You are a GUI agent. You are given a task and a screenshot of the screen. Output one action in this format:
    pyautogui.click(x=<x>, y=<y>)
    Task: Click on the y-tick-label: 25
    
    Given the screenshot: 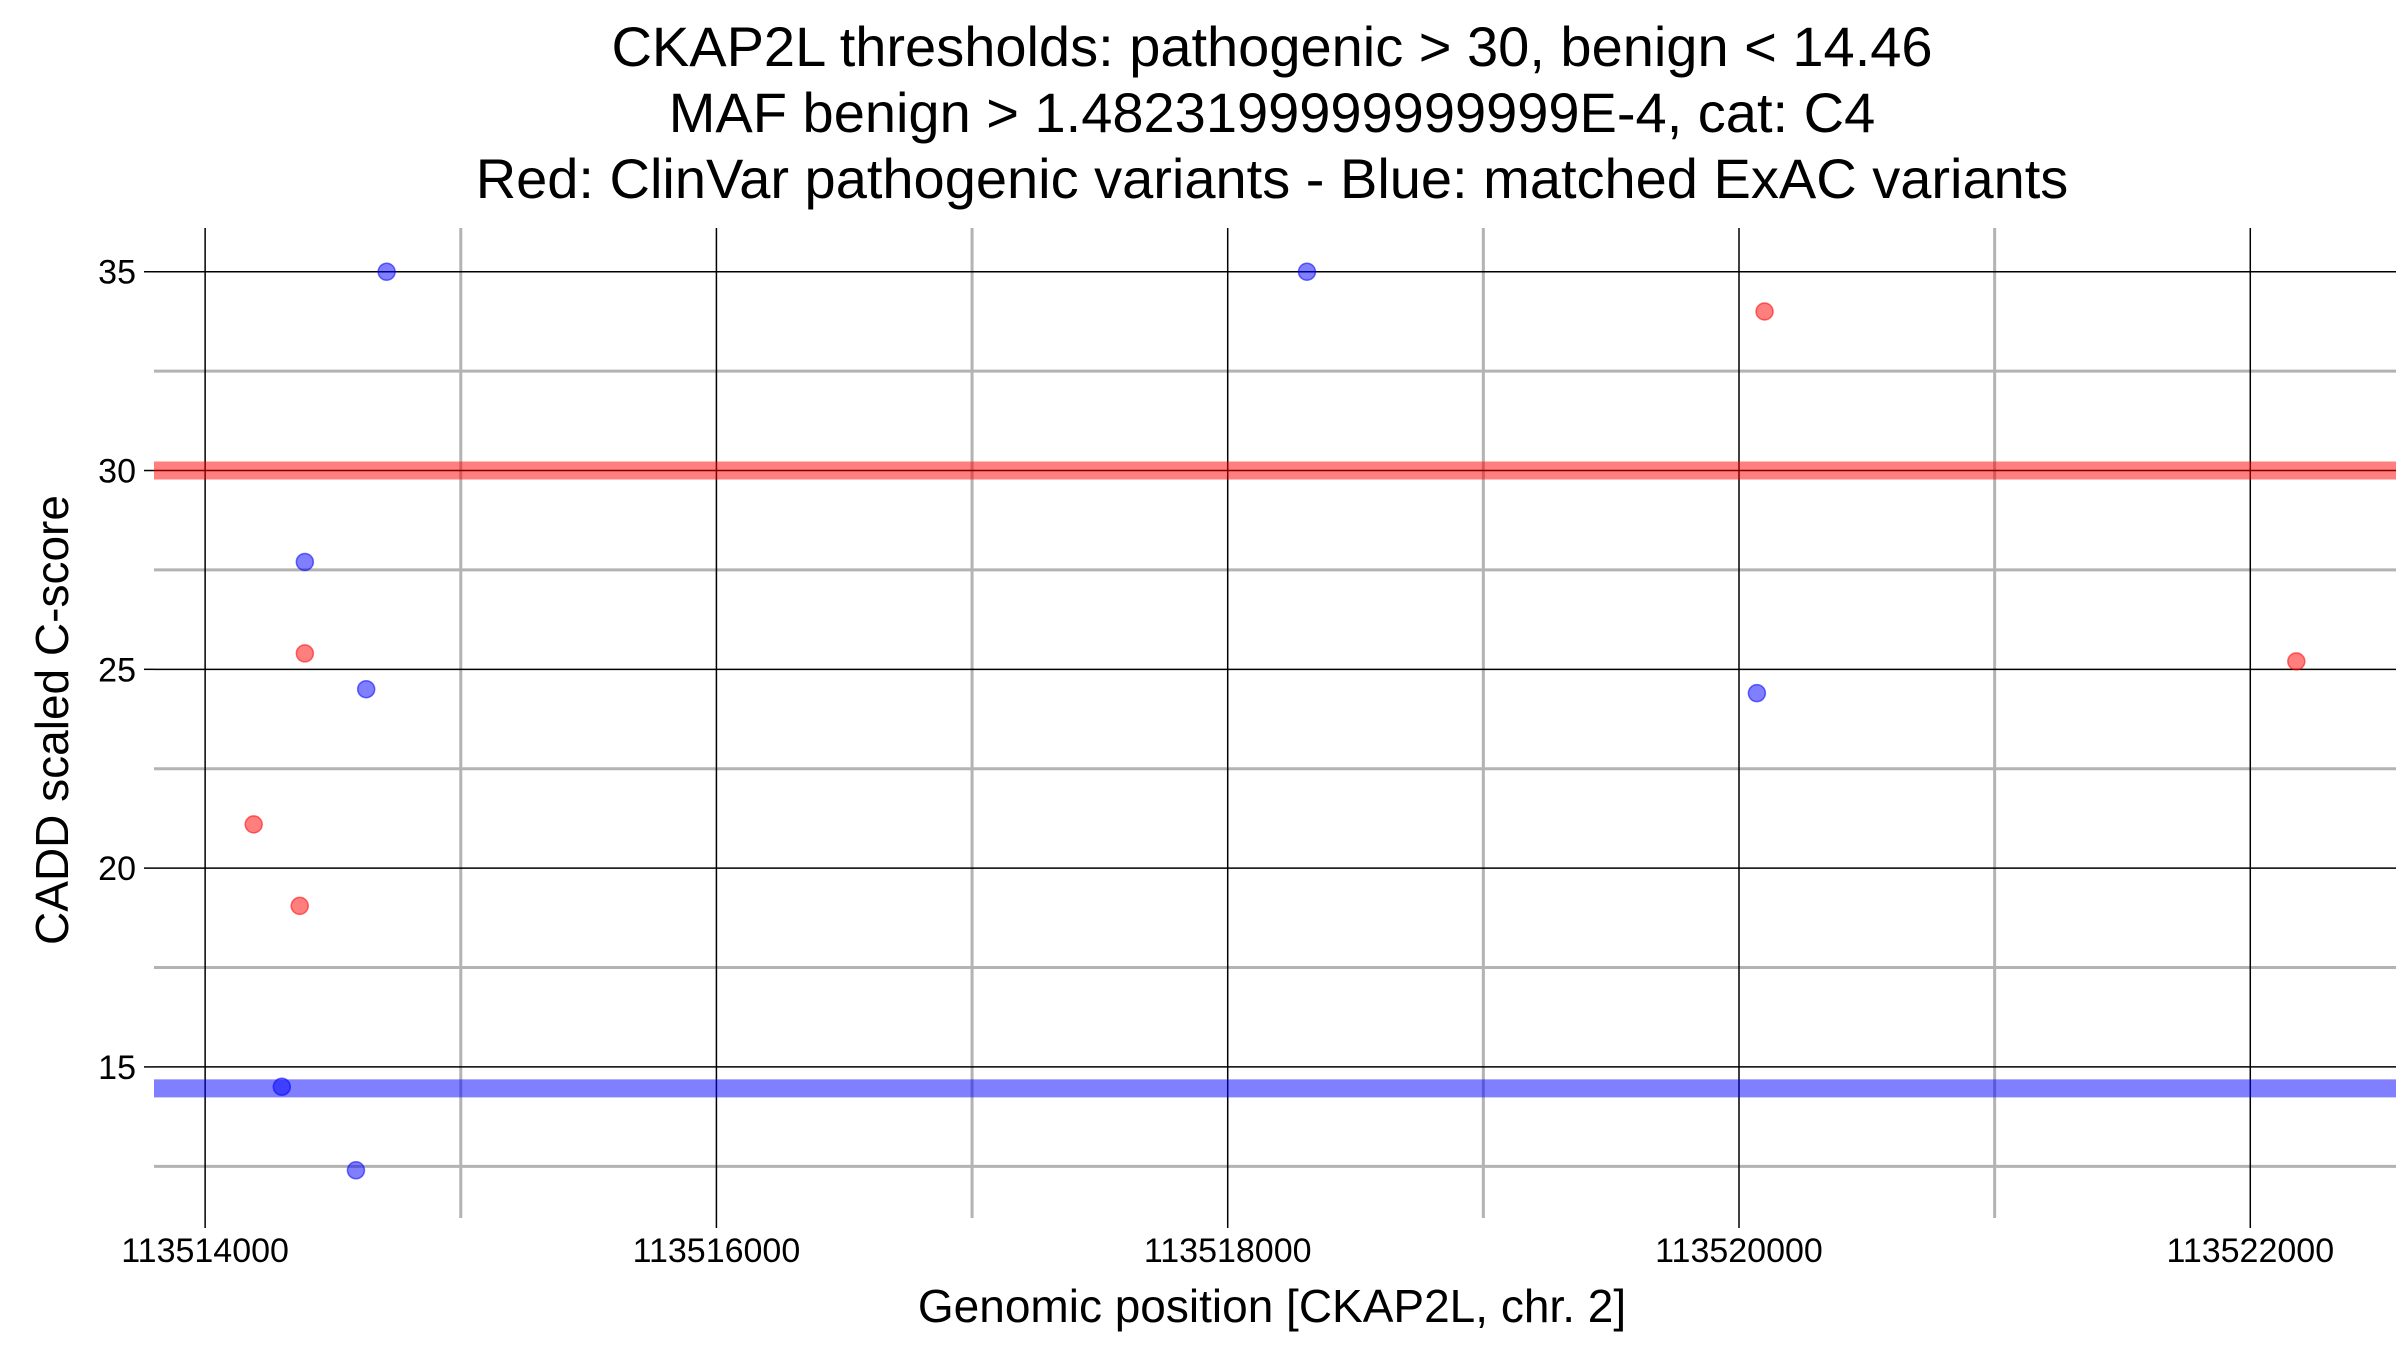 What is the action you would take?
    pyautogui.click(x=117, y=670)
    